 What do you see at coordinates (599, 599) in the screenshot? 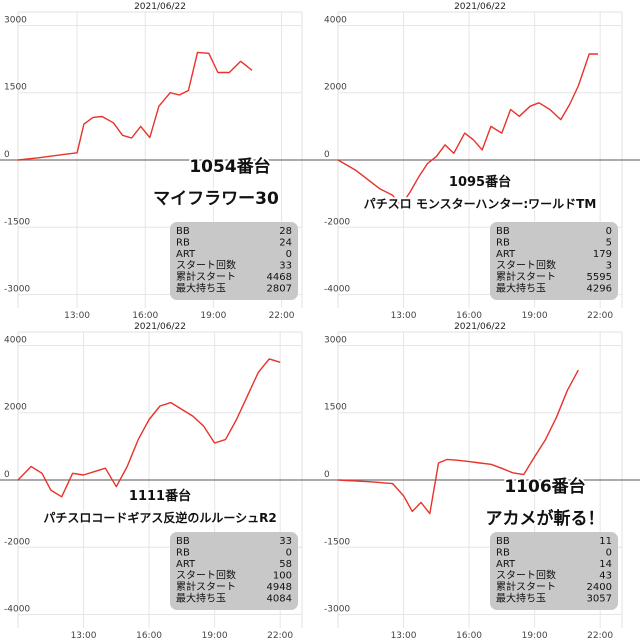
I see `stat-value: 3057` at bounding box center [599, 599].